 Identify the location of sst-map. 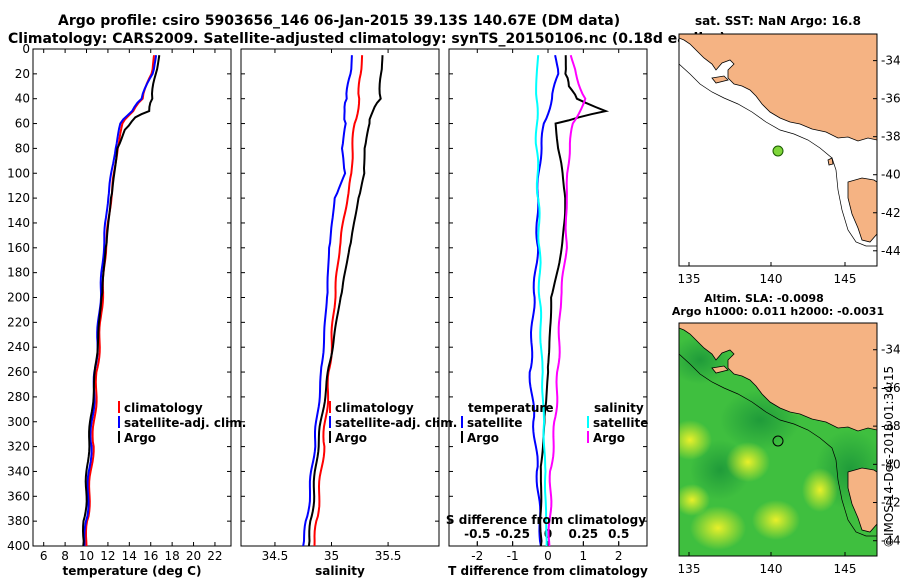
(778, 150).